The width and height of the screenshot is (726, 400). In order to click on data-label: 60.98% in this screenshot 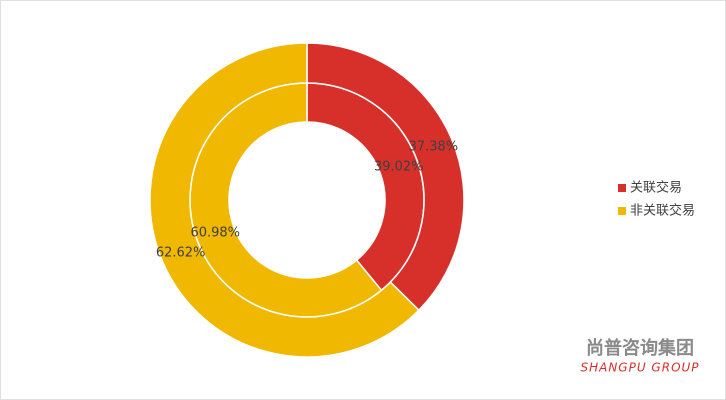, I will do `click(215, 232)`.